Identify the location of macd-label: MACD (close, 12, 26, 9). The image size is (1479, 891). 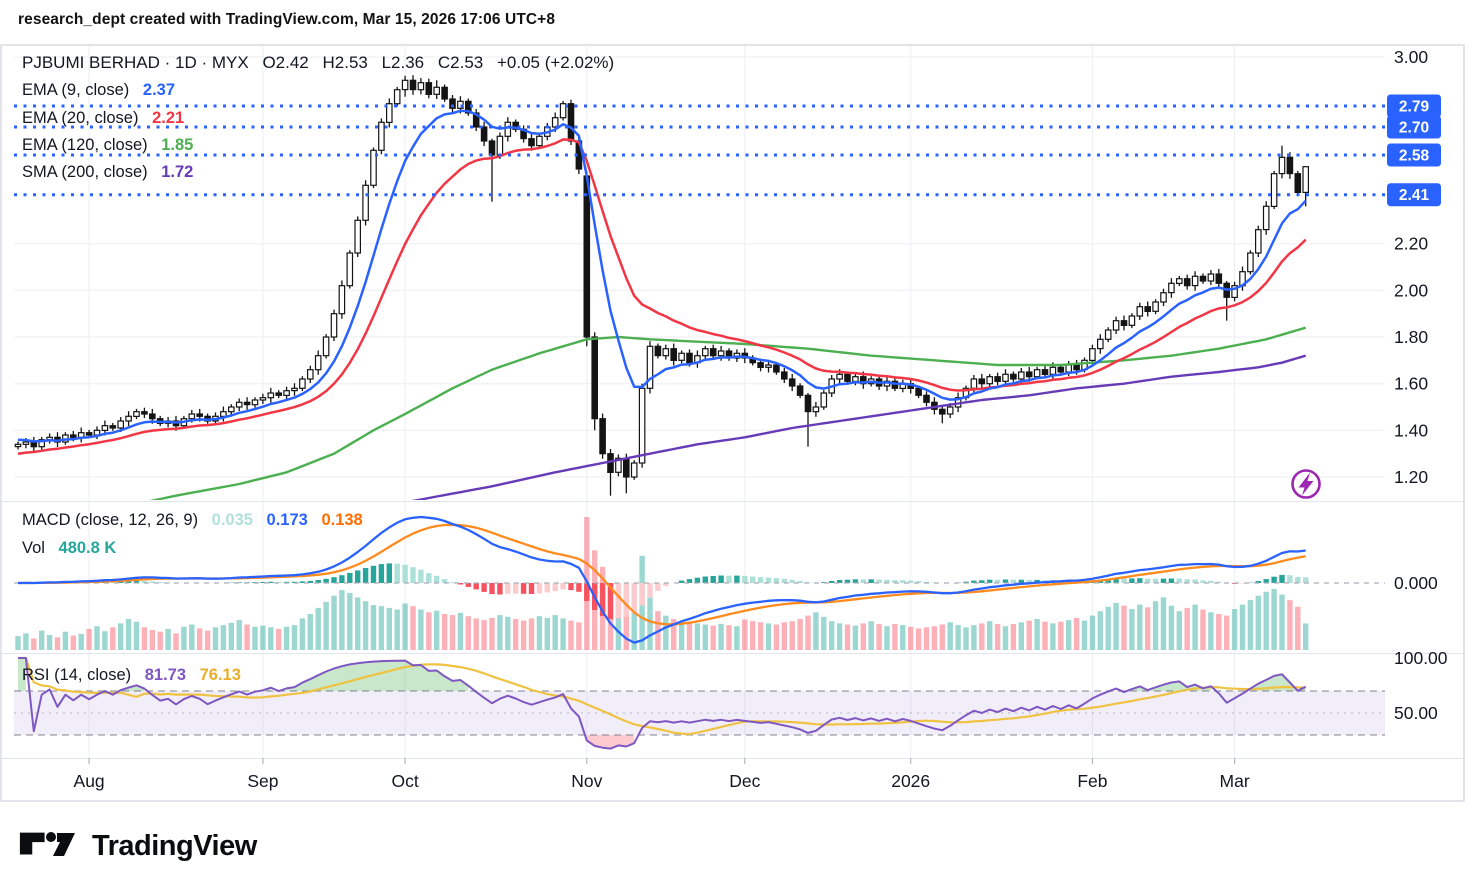
(110, 520).